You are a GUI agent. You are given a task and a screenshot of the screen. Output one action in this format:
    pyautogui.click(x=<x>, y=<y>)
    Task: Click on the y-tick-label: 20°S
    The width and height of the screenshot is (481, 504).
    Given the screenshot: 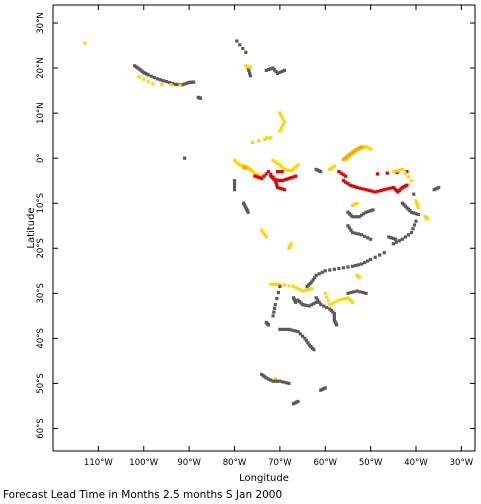 What is the action you would take?
    pyautogui.click(x=41, y=248)
    